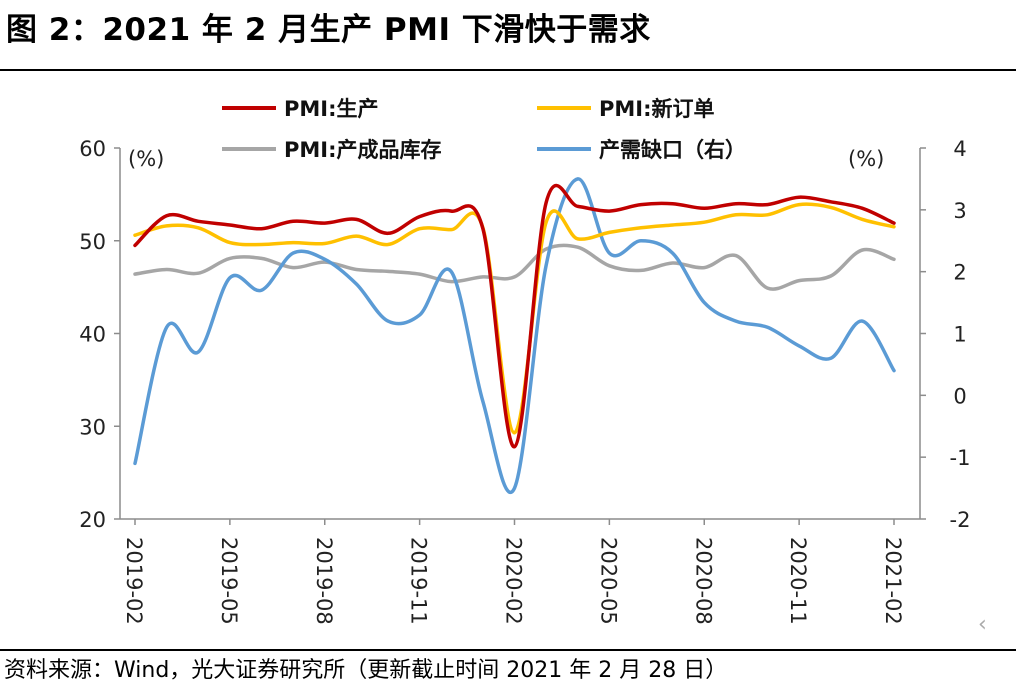  What do you see at coordinates (514, 581) in the screenshot?
I see `x-axis-tick-label: 2020-02` at bounding box center [514, 581].